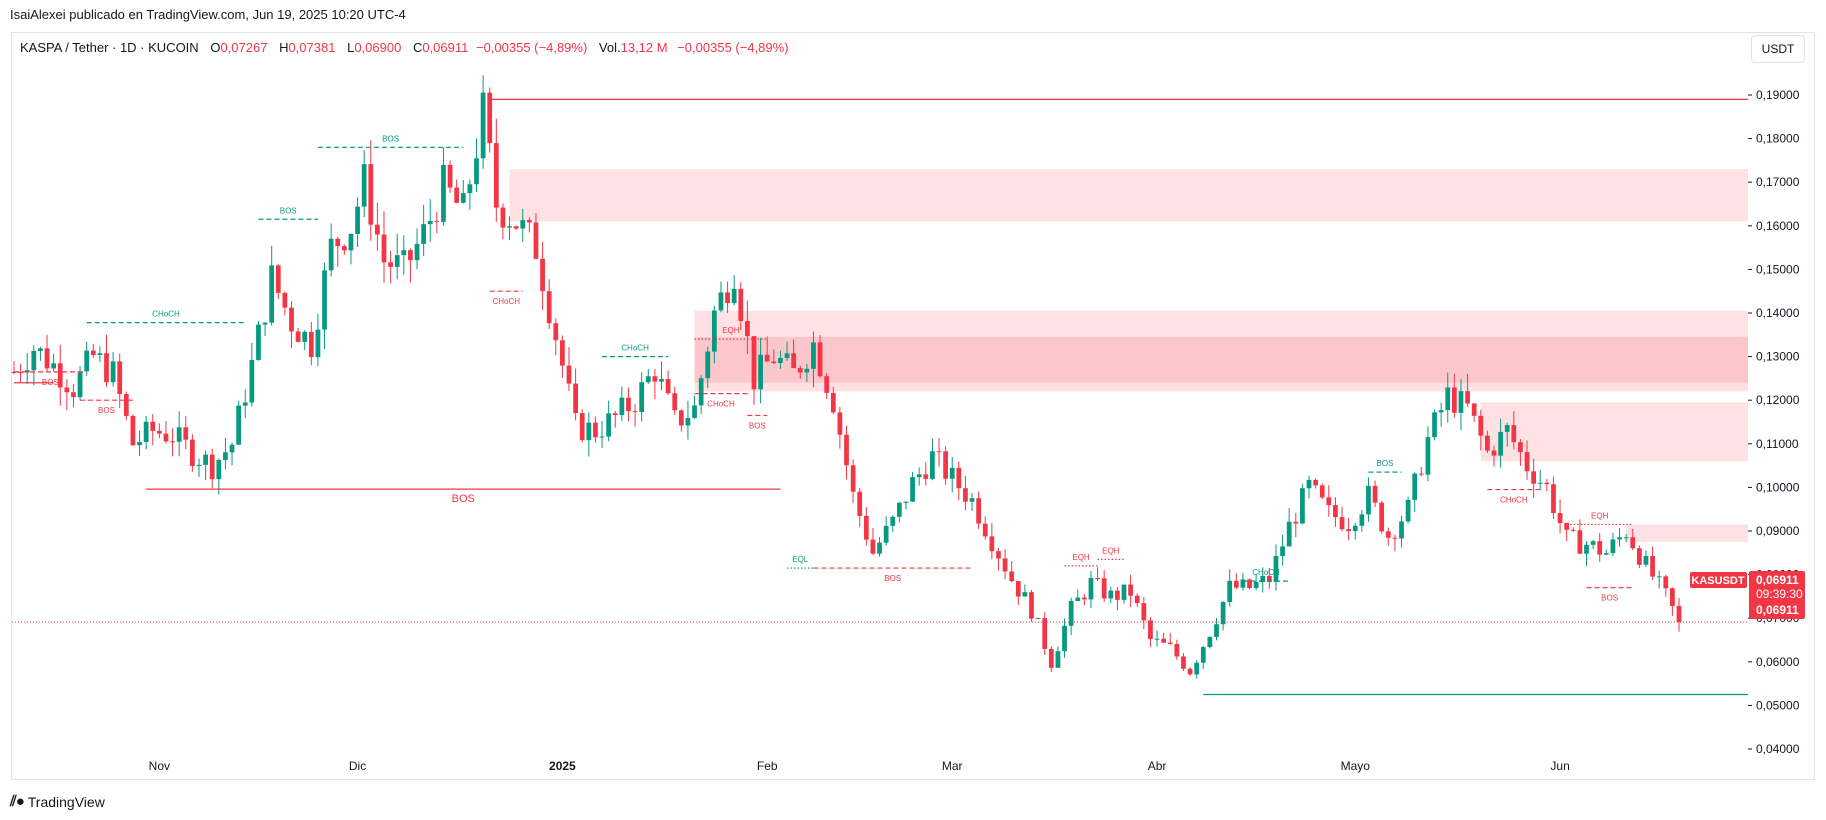  What do you see at coordinates (562, 766) in the screenshot?
I see `x-tick-label: 2025` at bounding box center [562, 766].